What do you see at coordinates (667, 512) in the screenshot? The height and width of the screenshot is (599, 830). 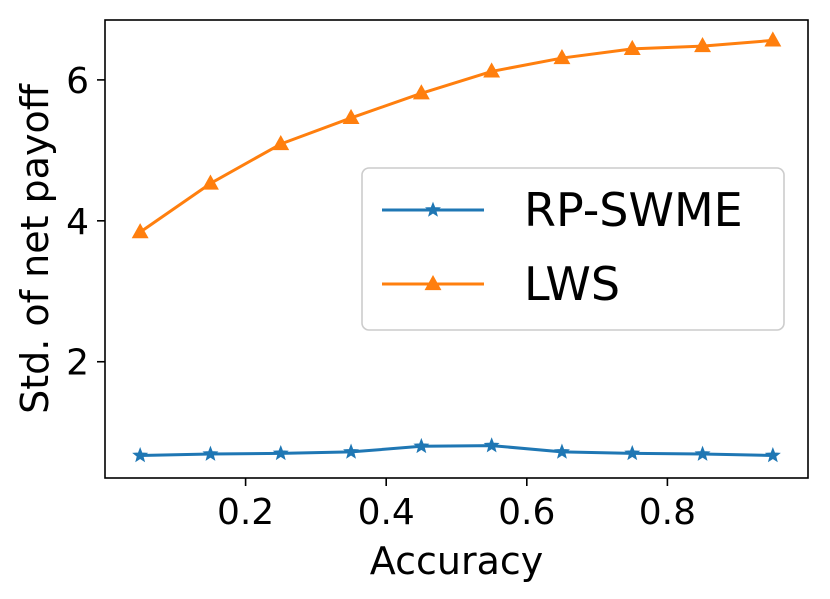 I see `x-tick-label: 0.8` at bounding box center [667, 512].